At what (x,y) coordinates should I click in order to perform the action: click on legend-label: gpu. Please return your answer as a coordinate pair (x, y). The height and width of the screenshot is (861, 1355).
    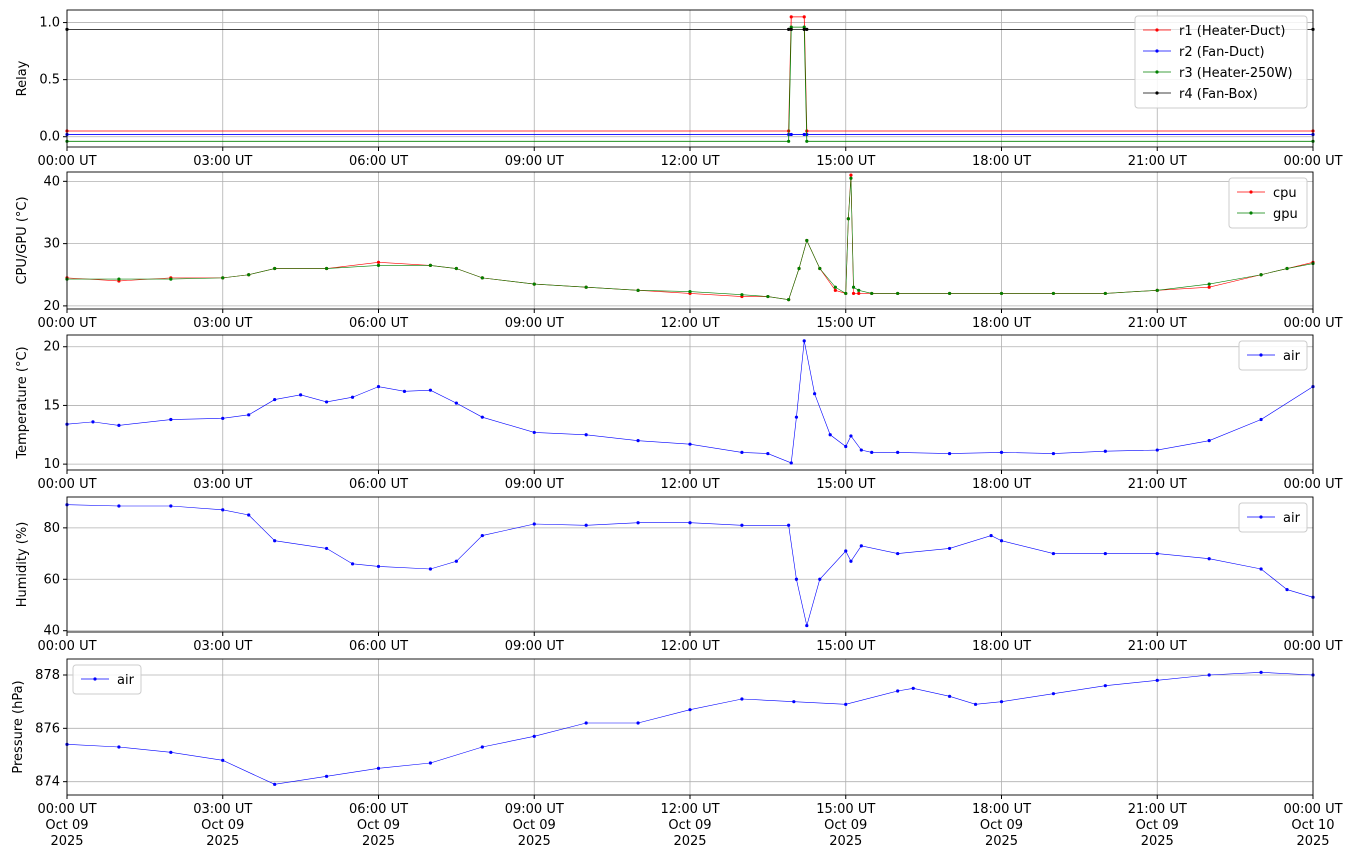
    Looking at the image, I should click on (1285, 214).